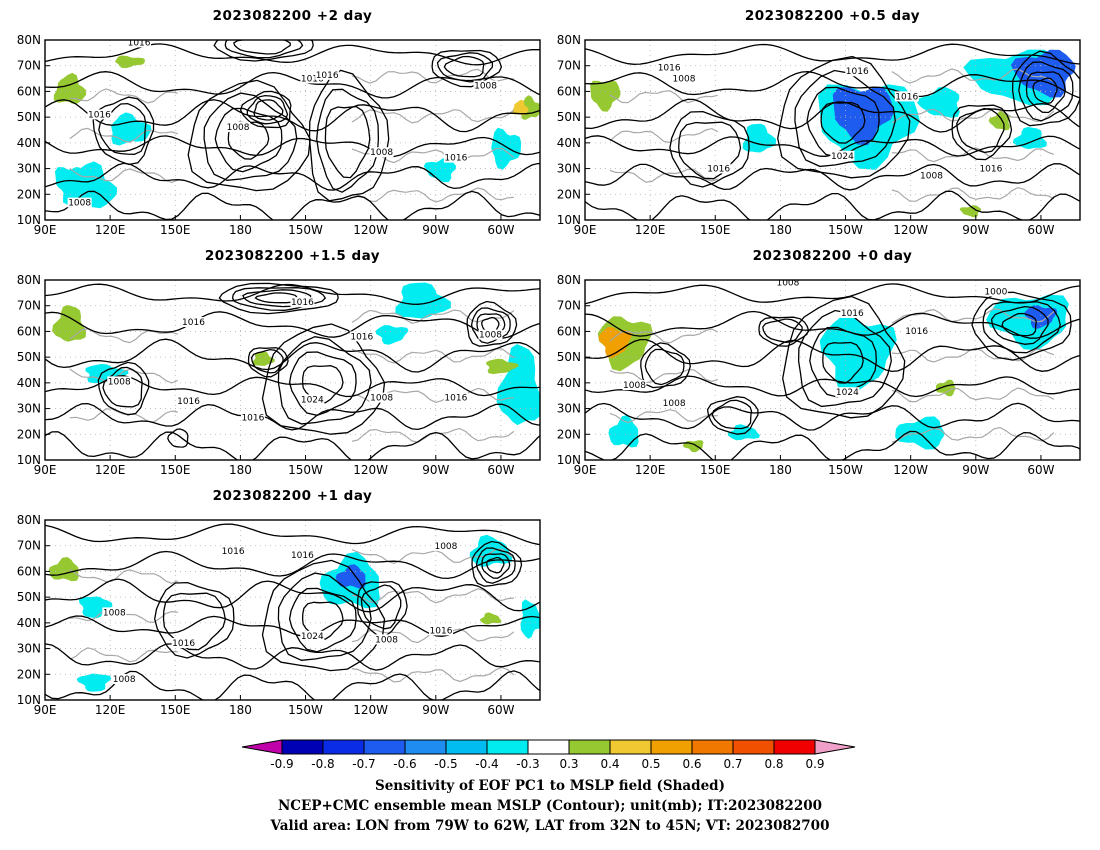 The height and width of the screenshot is (850, 1100). I want to click on y-tick-label: 10N, so click(569, 460).